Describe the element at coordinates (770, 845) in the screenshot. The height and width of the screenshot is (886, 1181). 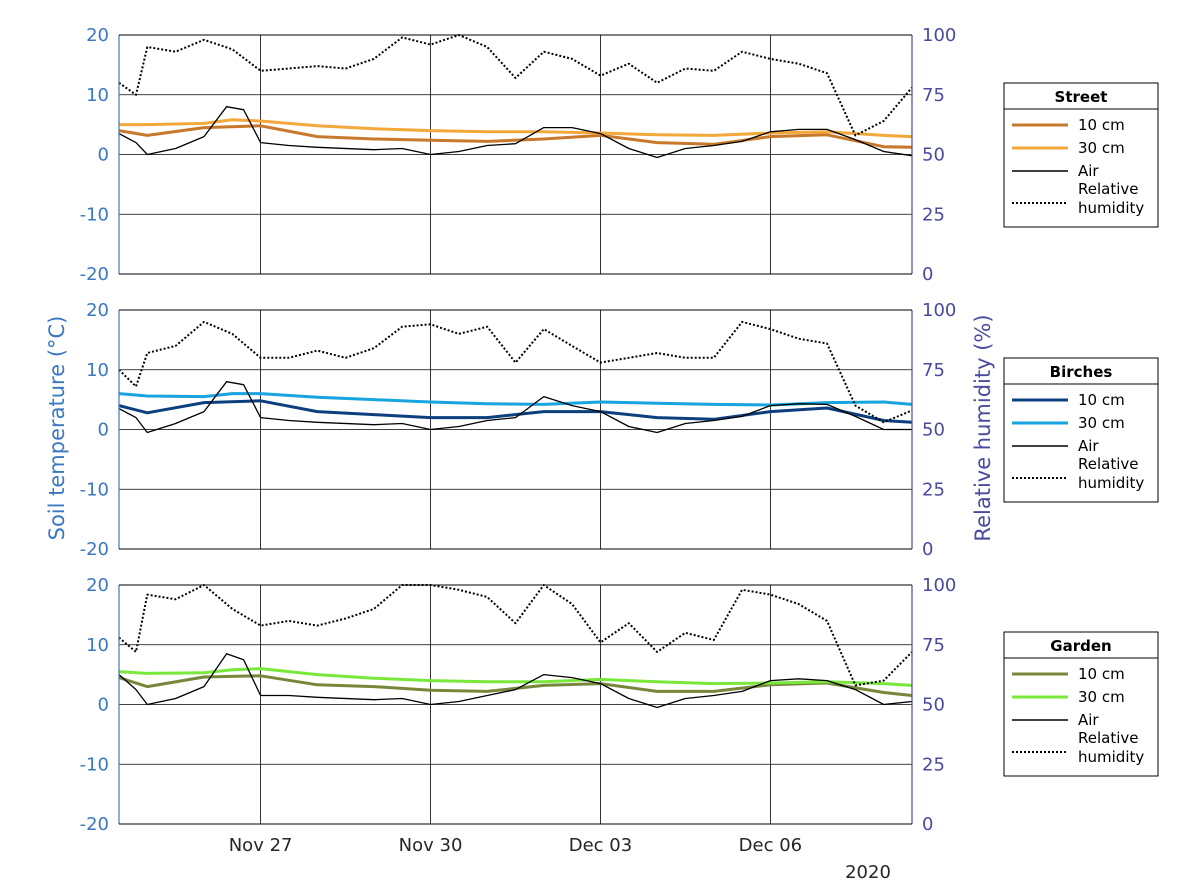
I see `x-tick-label: Dec 06` at that location.